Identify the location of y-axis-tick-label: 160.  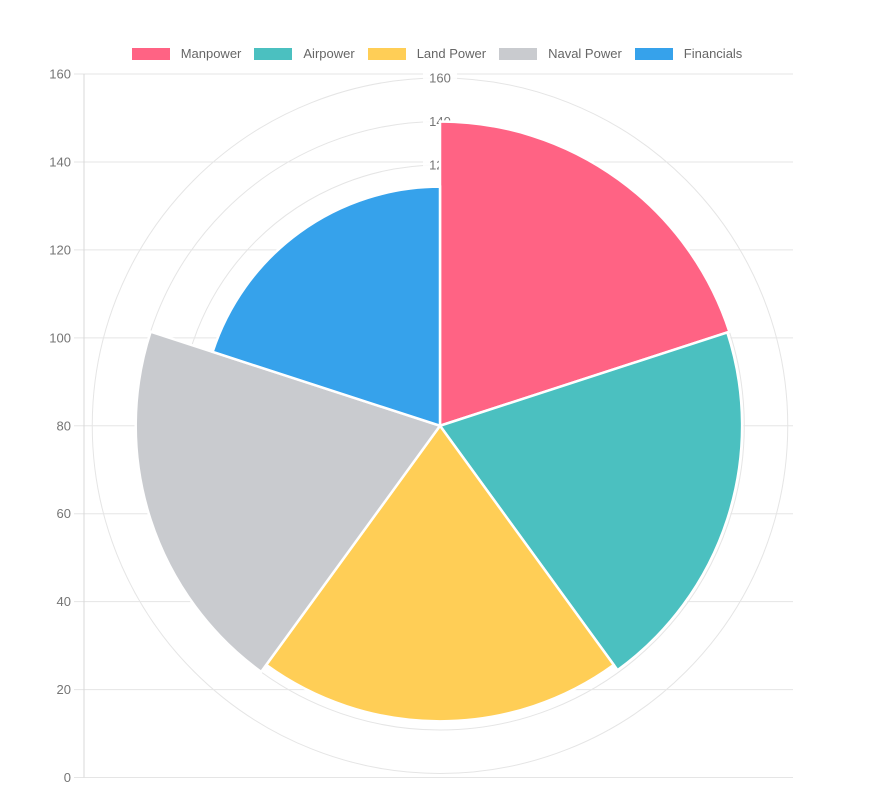
(60, 74).